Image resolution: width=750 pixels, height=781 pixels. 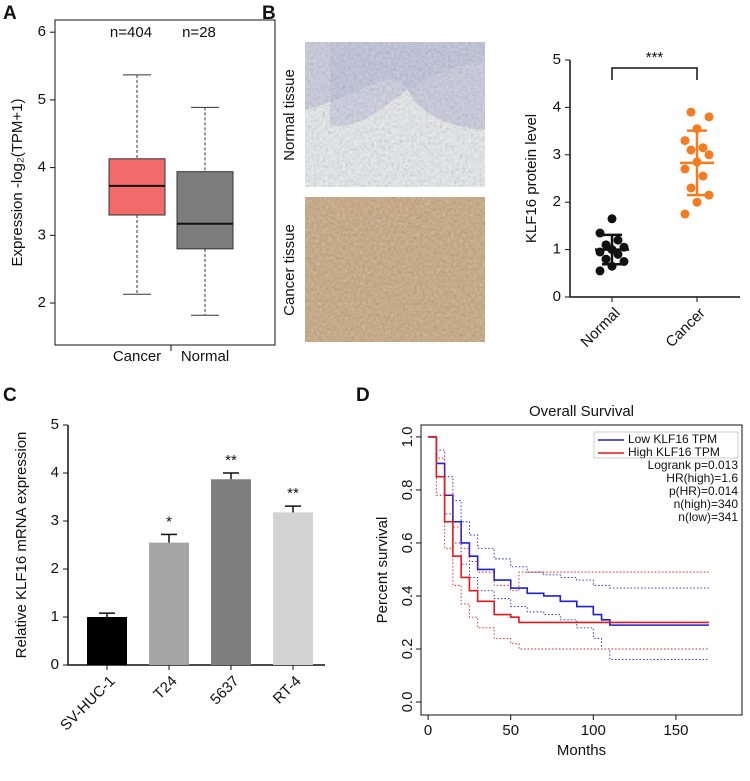 I want to click on normal-texture, so click(x=395, y=114).